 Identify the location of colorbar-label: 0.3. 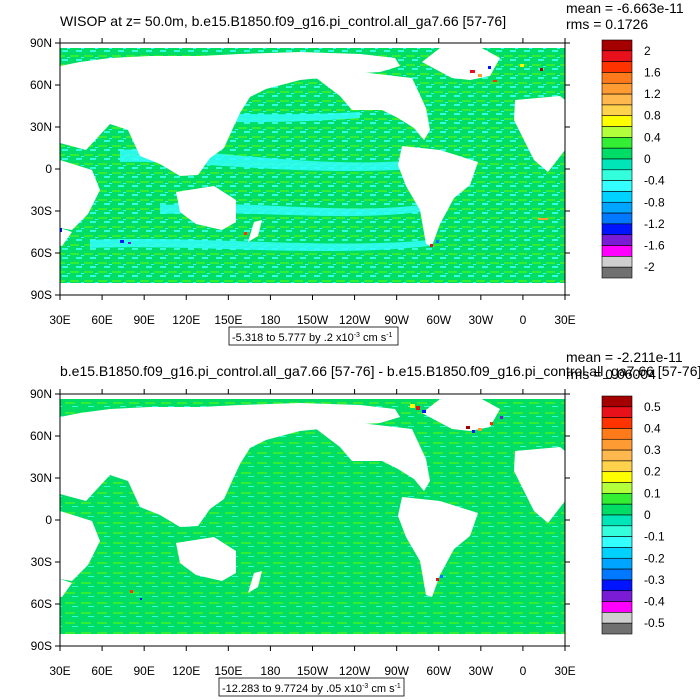
(652, 450).